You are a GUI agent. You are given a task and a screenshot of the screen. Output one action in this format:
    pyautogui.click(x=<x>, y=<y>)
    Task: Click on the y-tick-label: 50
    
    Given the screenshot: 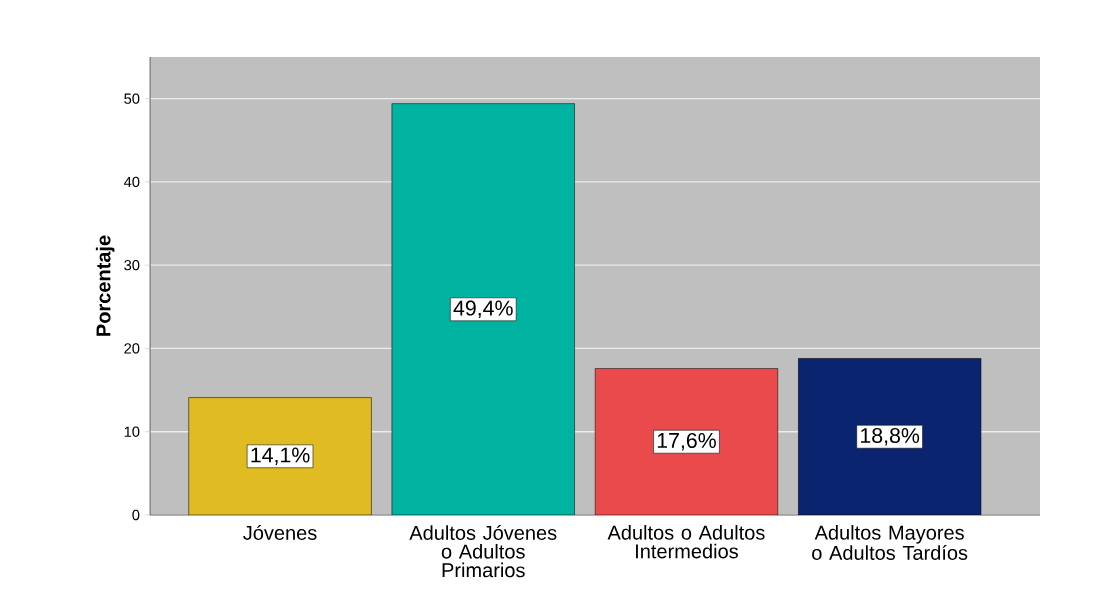 What is the action you would take?
    pyautogui.click(x=132, y=98)
    